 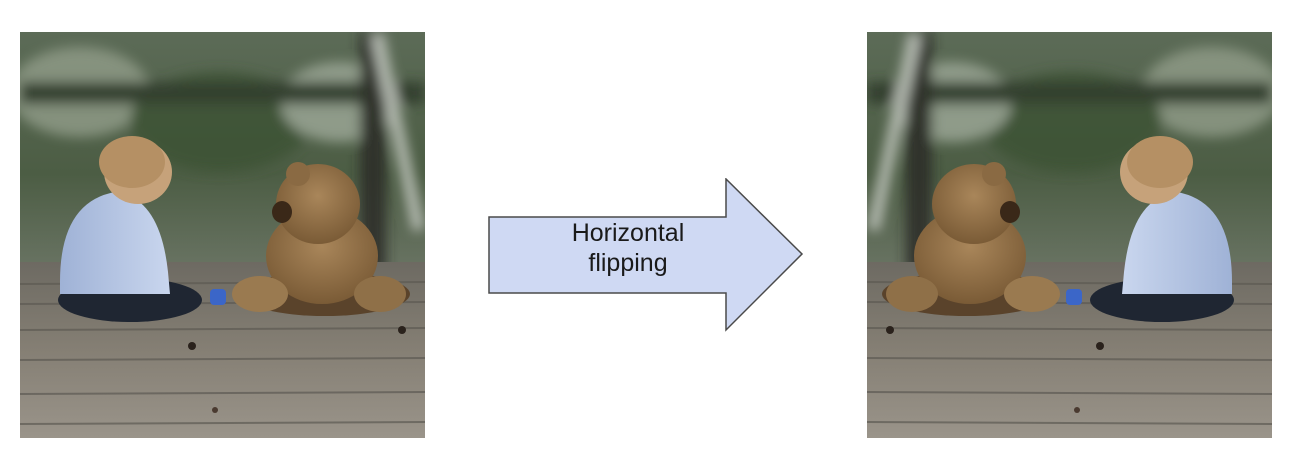 What do you see at coordinates (628, 248) in the screenshot?
I see `arrow-label: Horizontal flipping` at bounding box center [628, 248].